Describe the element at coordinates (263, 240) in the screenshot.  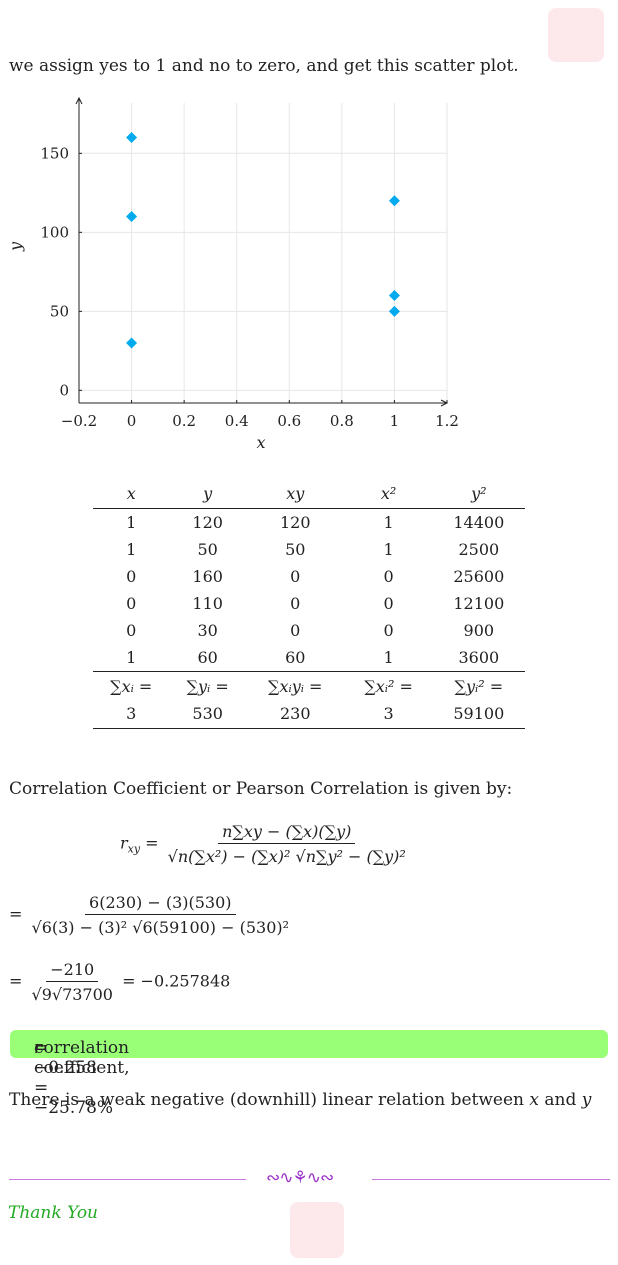
I see `chart-points` at that location.